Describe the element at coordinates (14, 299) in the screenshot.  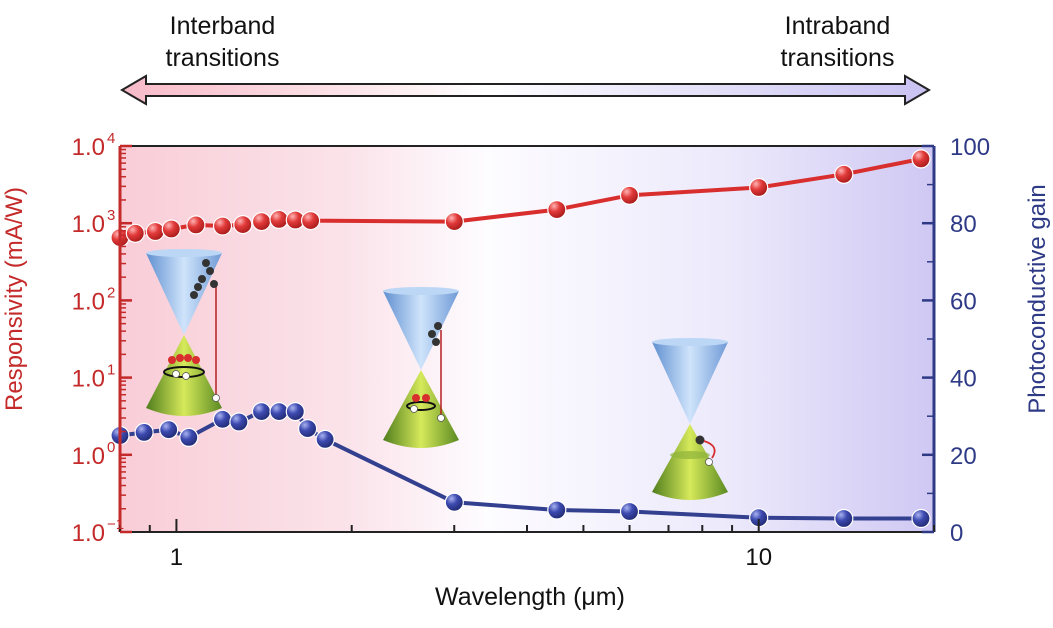
I see `left-y-axis-label: Responsivity (mA/W)` at that location.